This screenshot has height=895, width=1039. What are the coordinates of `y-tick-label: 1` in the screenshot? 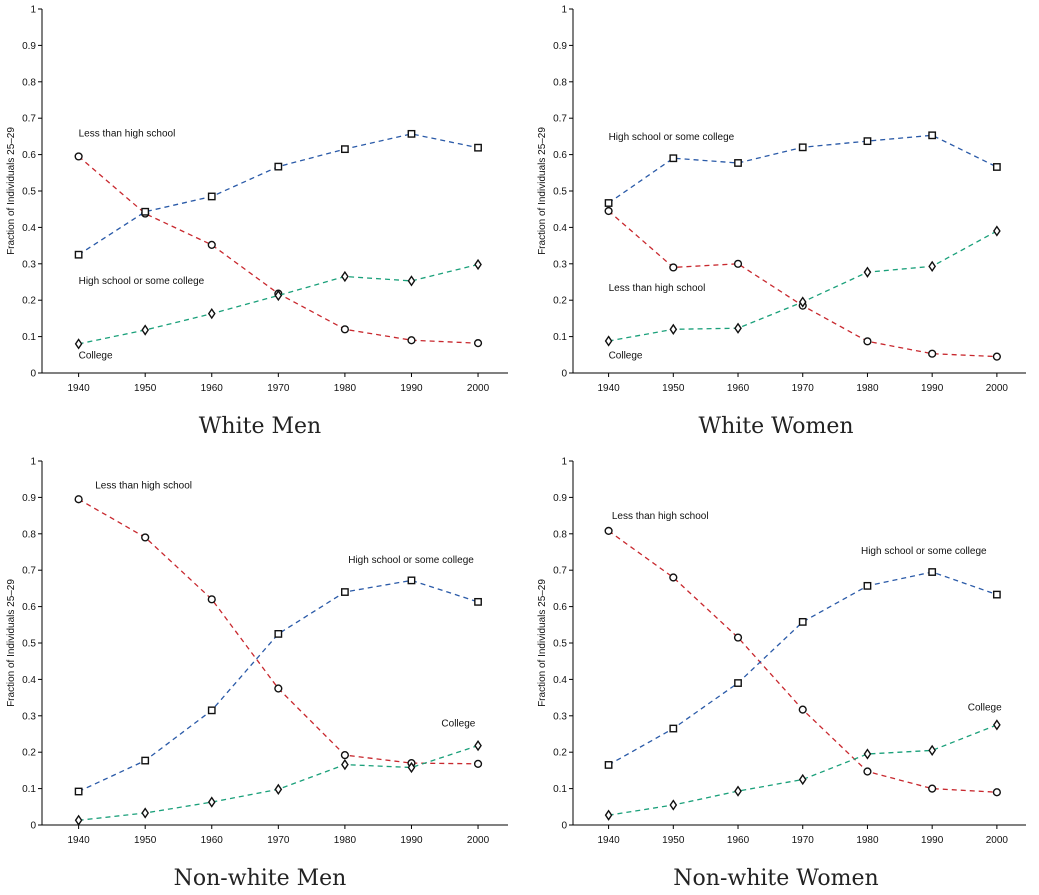 It's located at (33, 10).